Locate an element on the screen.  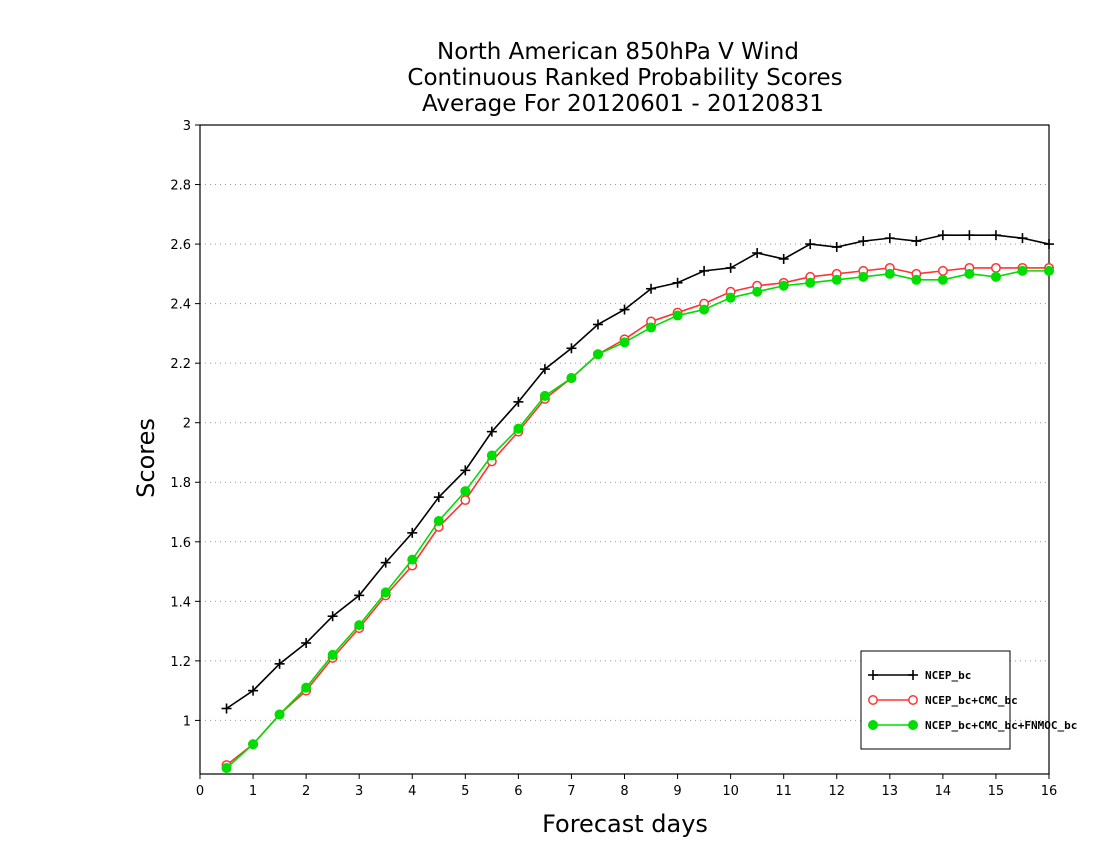
legend-entry: NCEP_bc+CMC_bc is located at coordinates (943, 700).